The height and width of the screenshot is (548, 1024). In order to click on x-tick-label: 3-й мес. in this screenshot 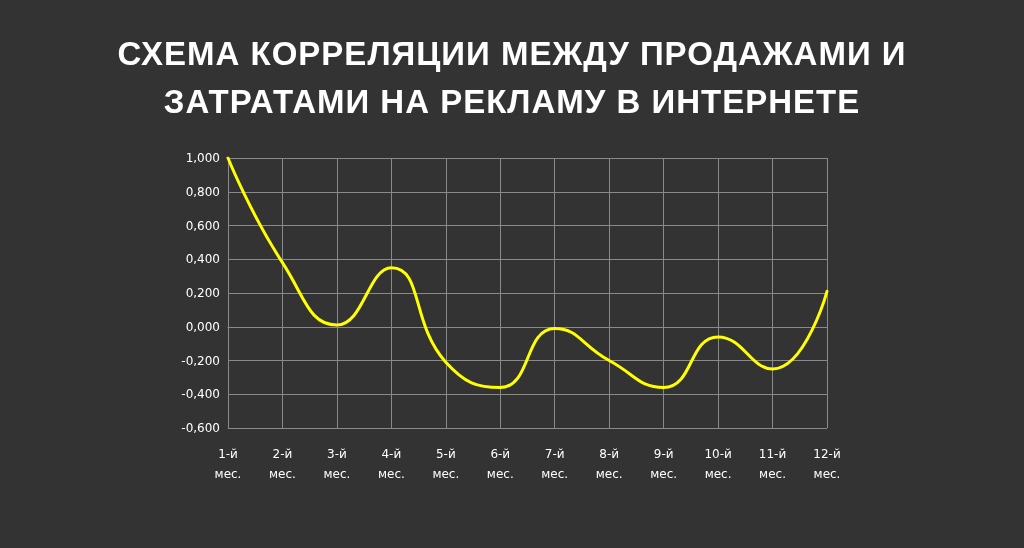, I will do `click(337, 464)`.